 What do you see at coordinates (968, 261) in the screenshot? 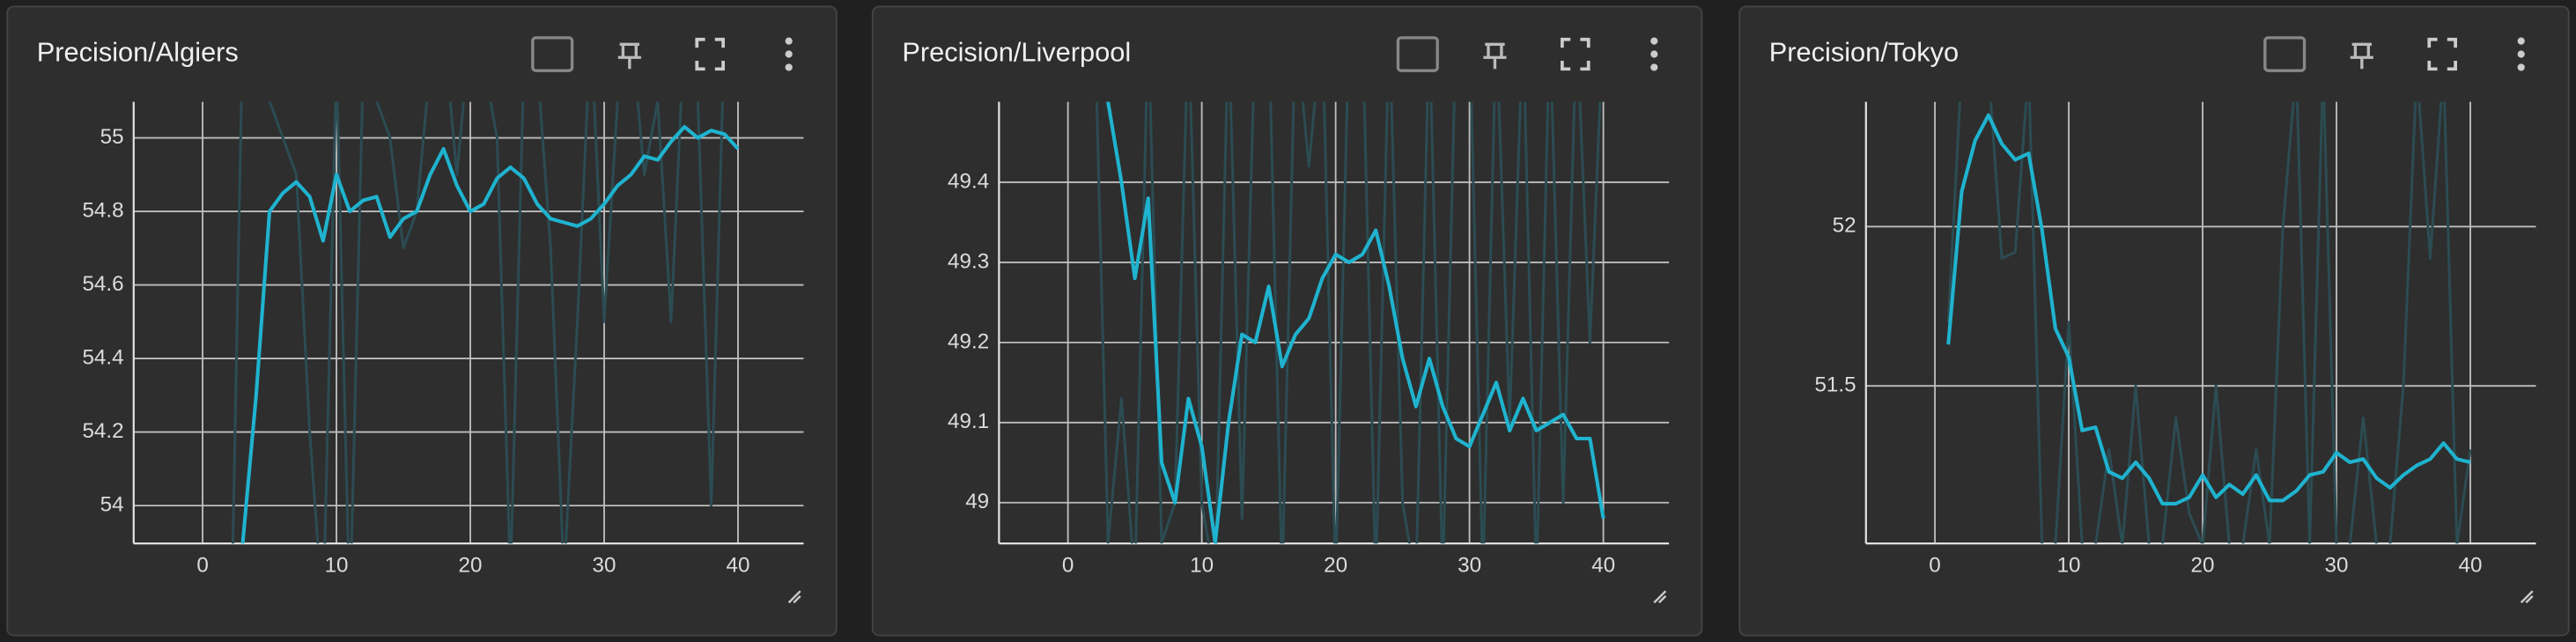
I see `y-tick-label: 49.3` at bounding box center [968, 261].